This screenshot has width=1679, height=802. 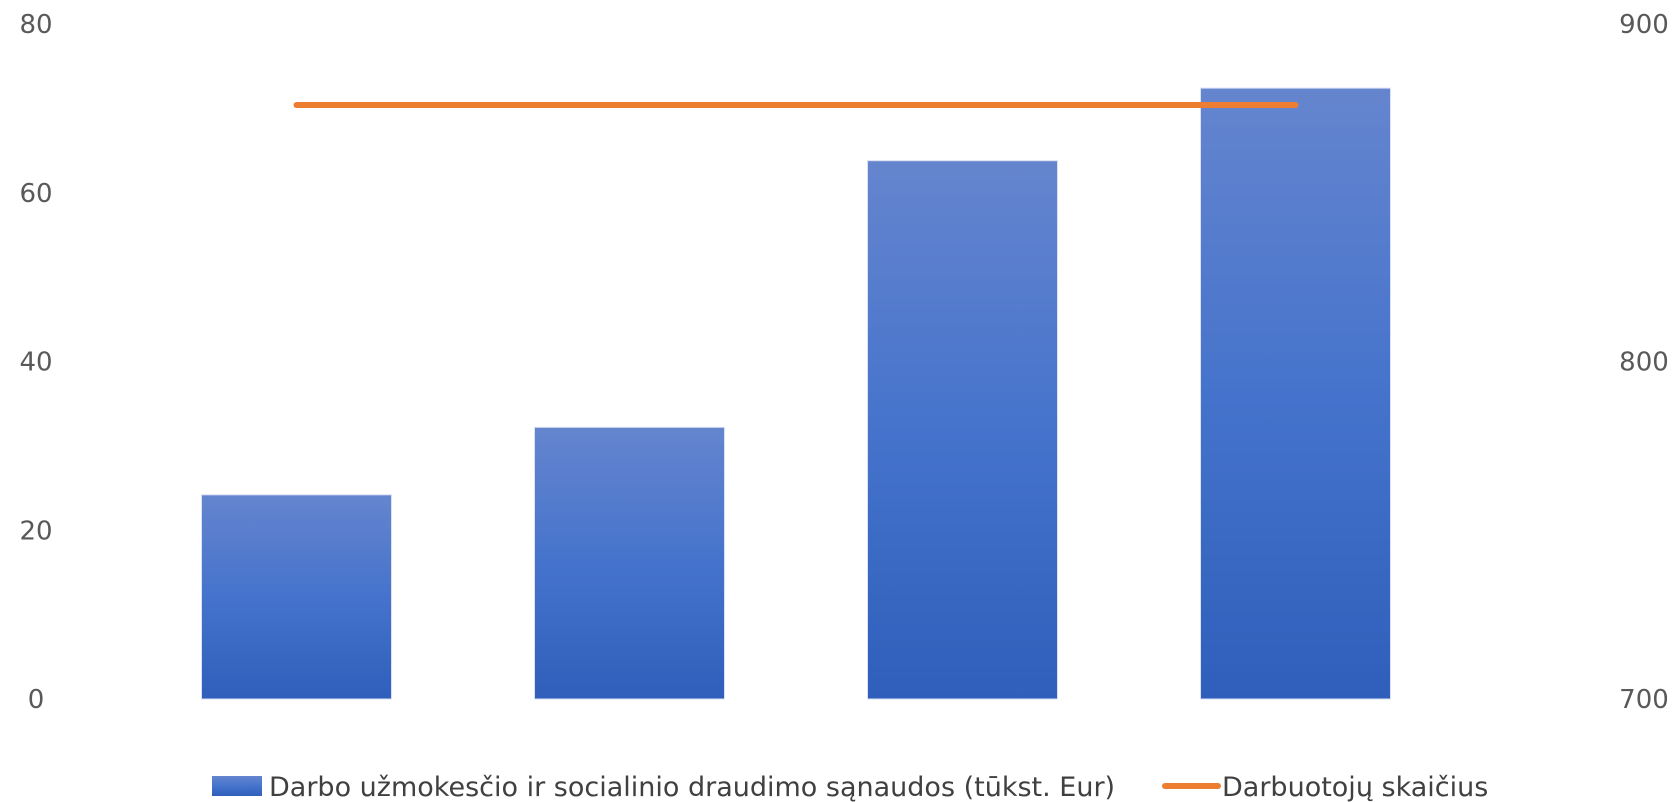 I want to click on right-tick-label-1: 800, so click(x=1644, y=363).